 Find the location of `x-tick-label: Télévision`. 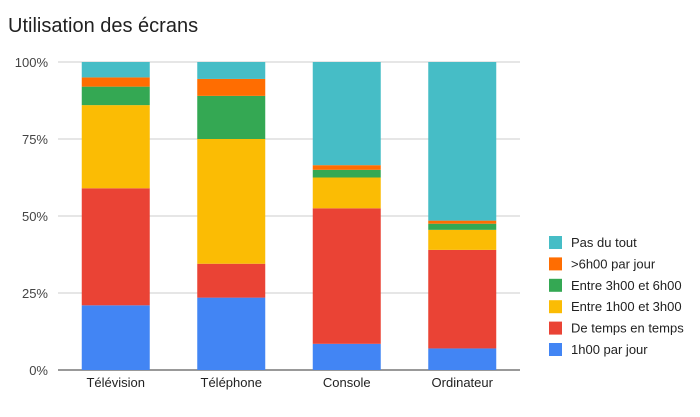

x-tick-label: Télévision is located at coordinates (115, 382).